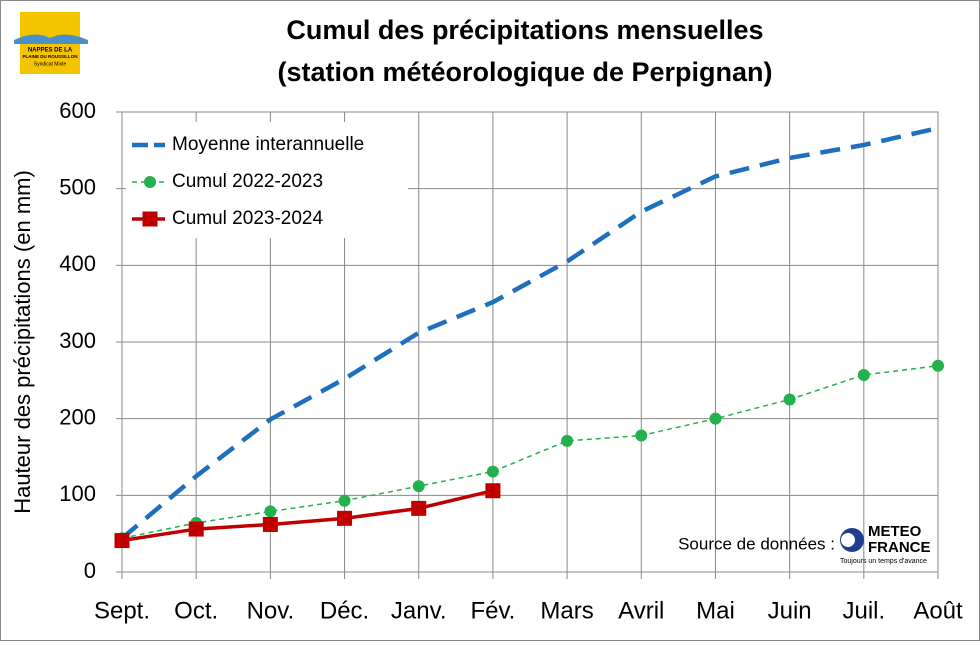 This screenshot has height=646, width=980. I want to click on logo-text: FRANCE, so click(899, 547).